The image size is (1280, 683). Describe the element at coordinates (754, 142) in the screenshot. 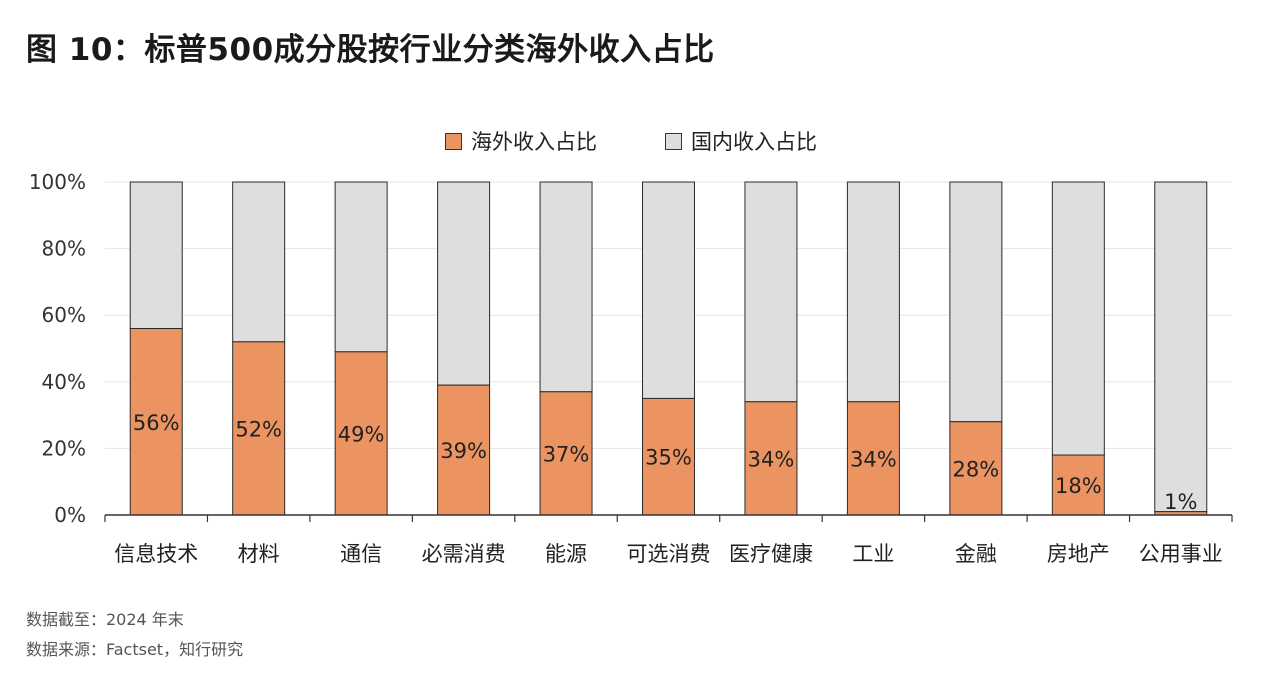

I see `legend-label-domestic: 国内收入占比` at that location.